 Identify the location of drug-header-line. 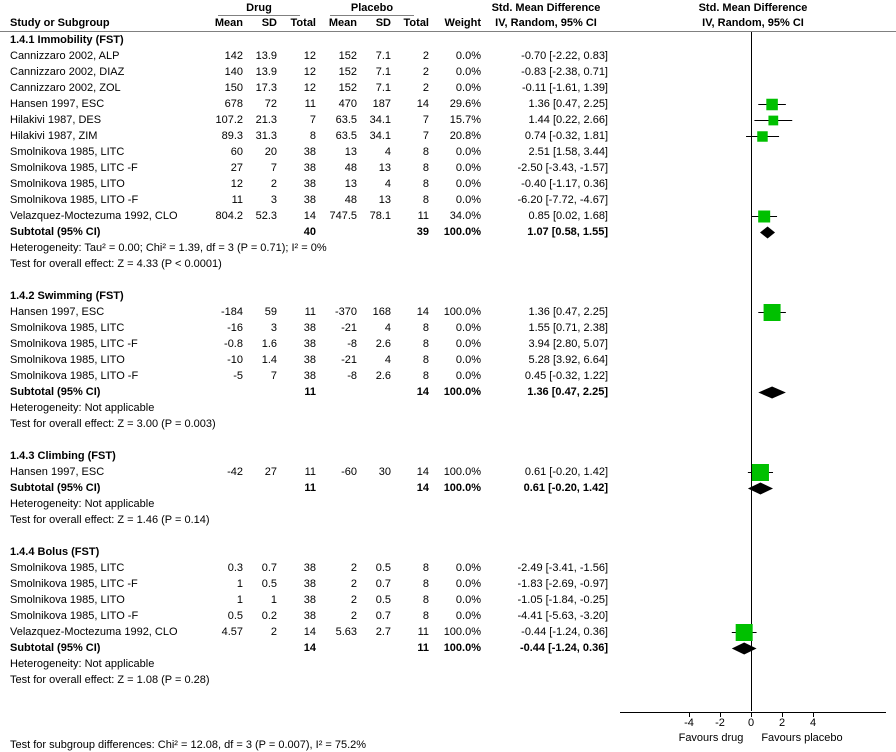
(259, 15).